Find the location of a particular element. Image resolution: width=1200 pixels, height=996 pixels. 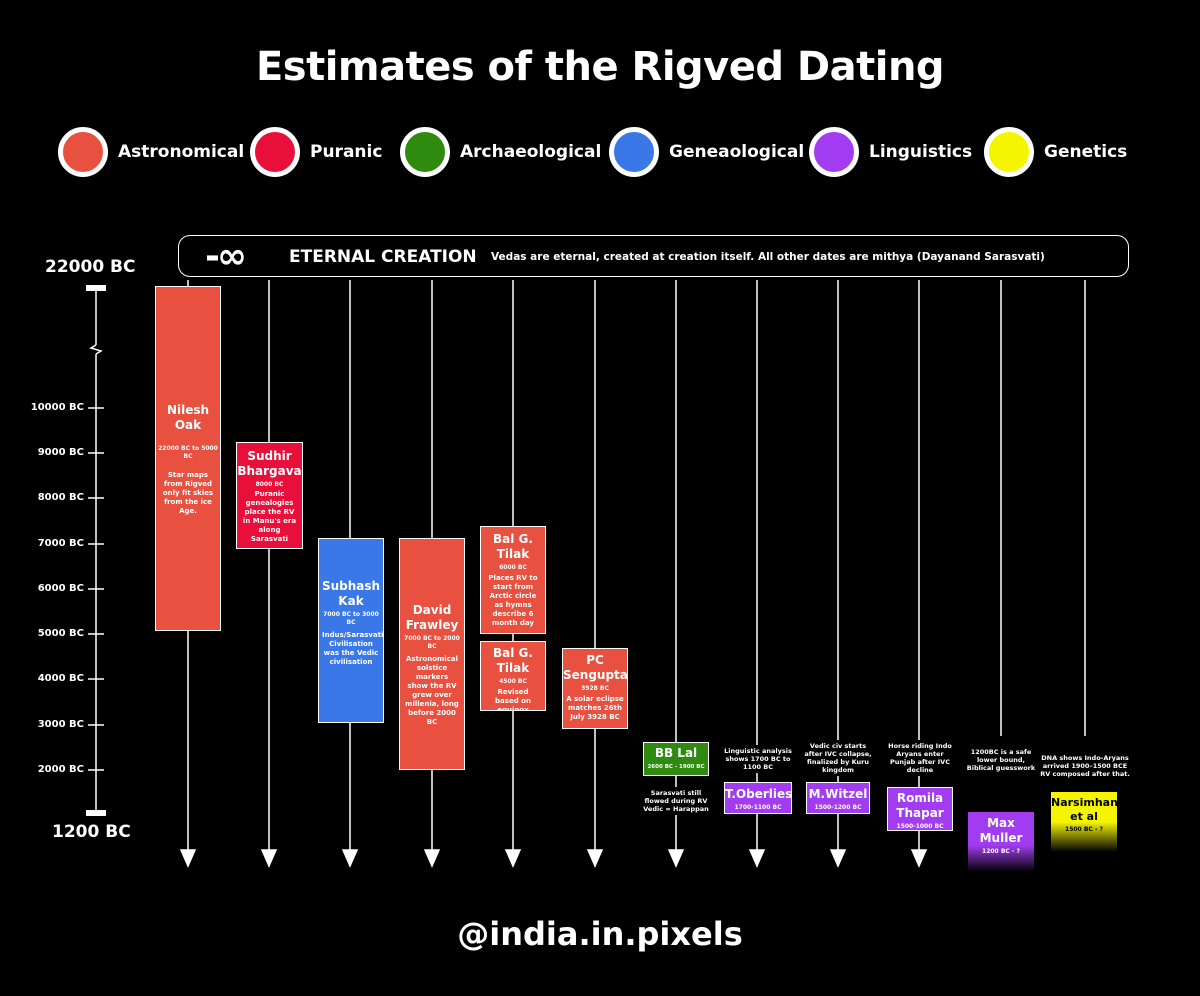

estimate-name: PC Sengupta is located at coordinates (595, 667).